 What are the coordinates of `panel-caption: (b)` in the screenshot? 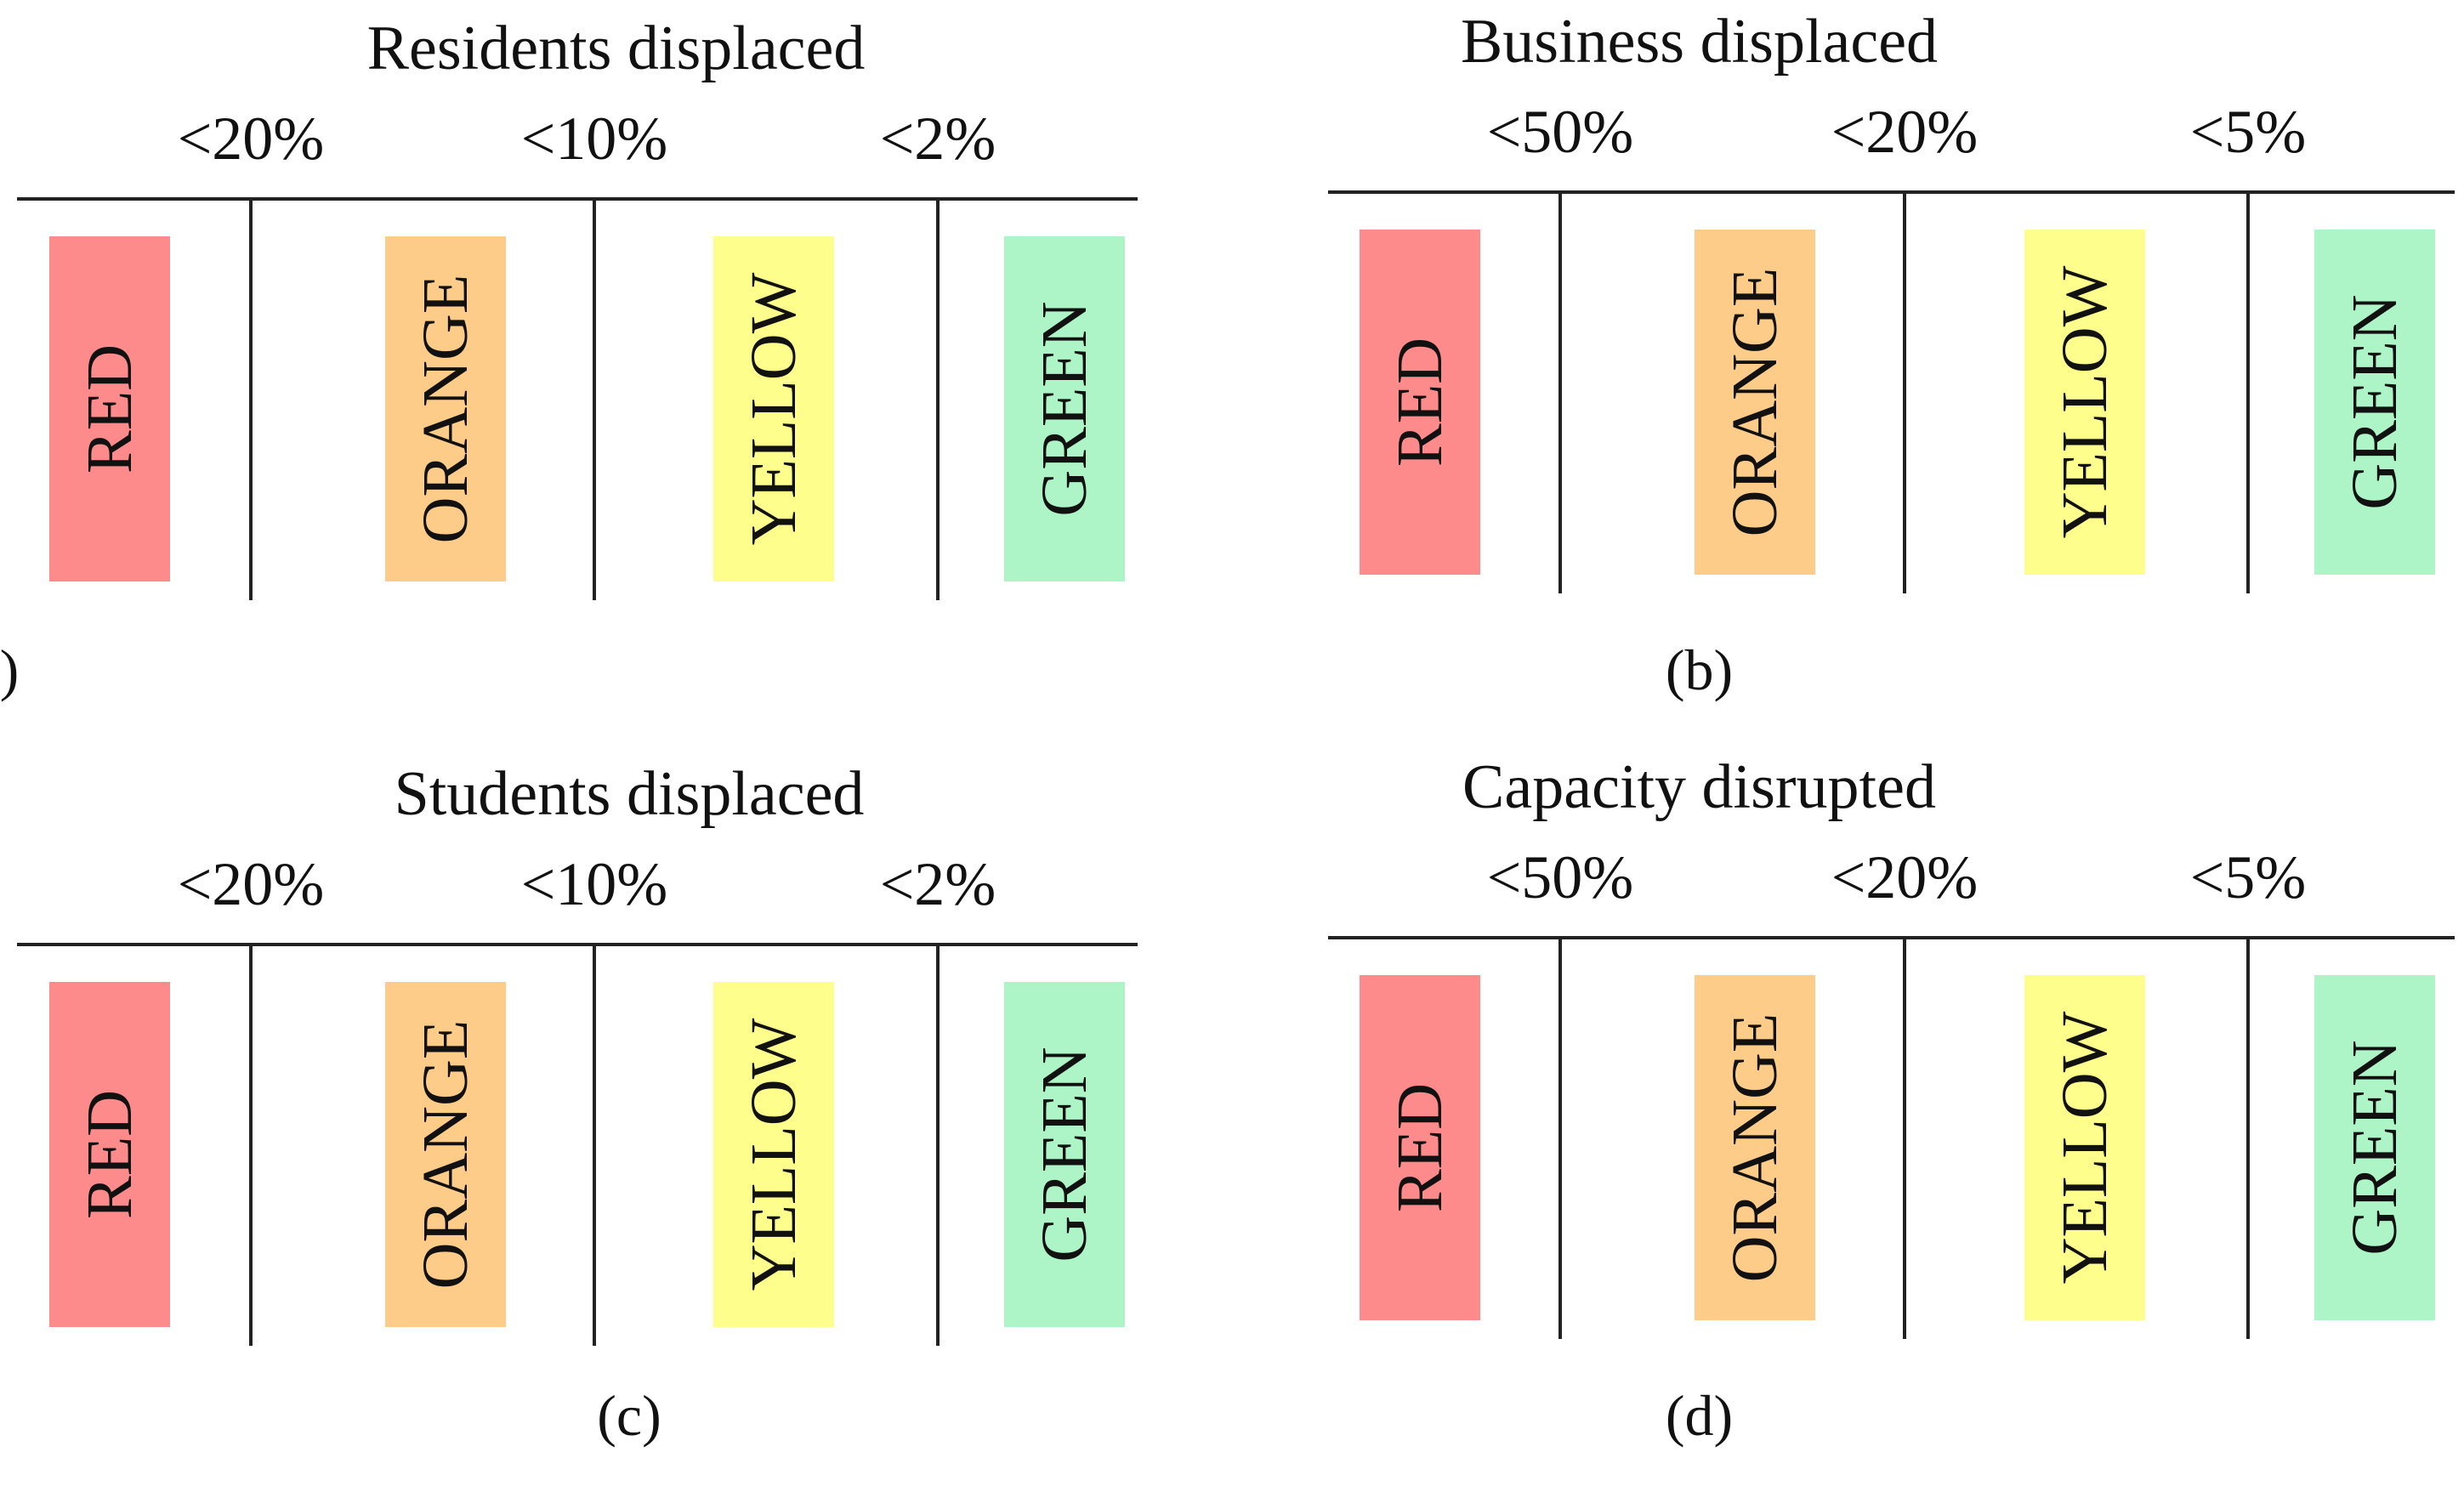 It's located at (1699, 670).